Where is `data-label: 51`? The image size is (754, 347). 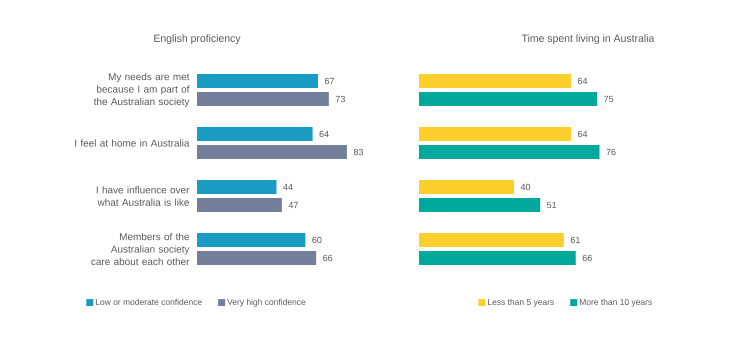
data-label: 51 is located at coordinates (551, 205).